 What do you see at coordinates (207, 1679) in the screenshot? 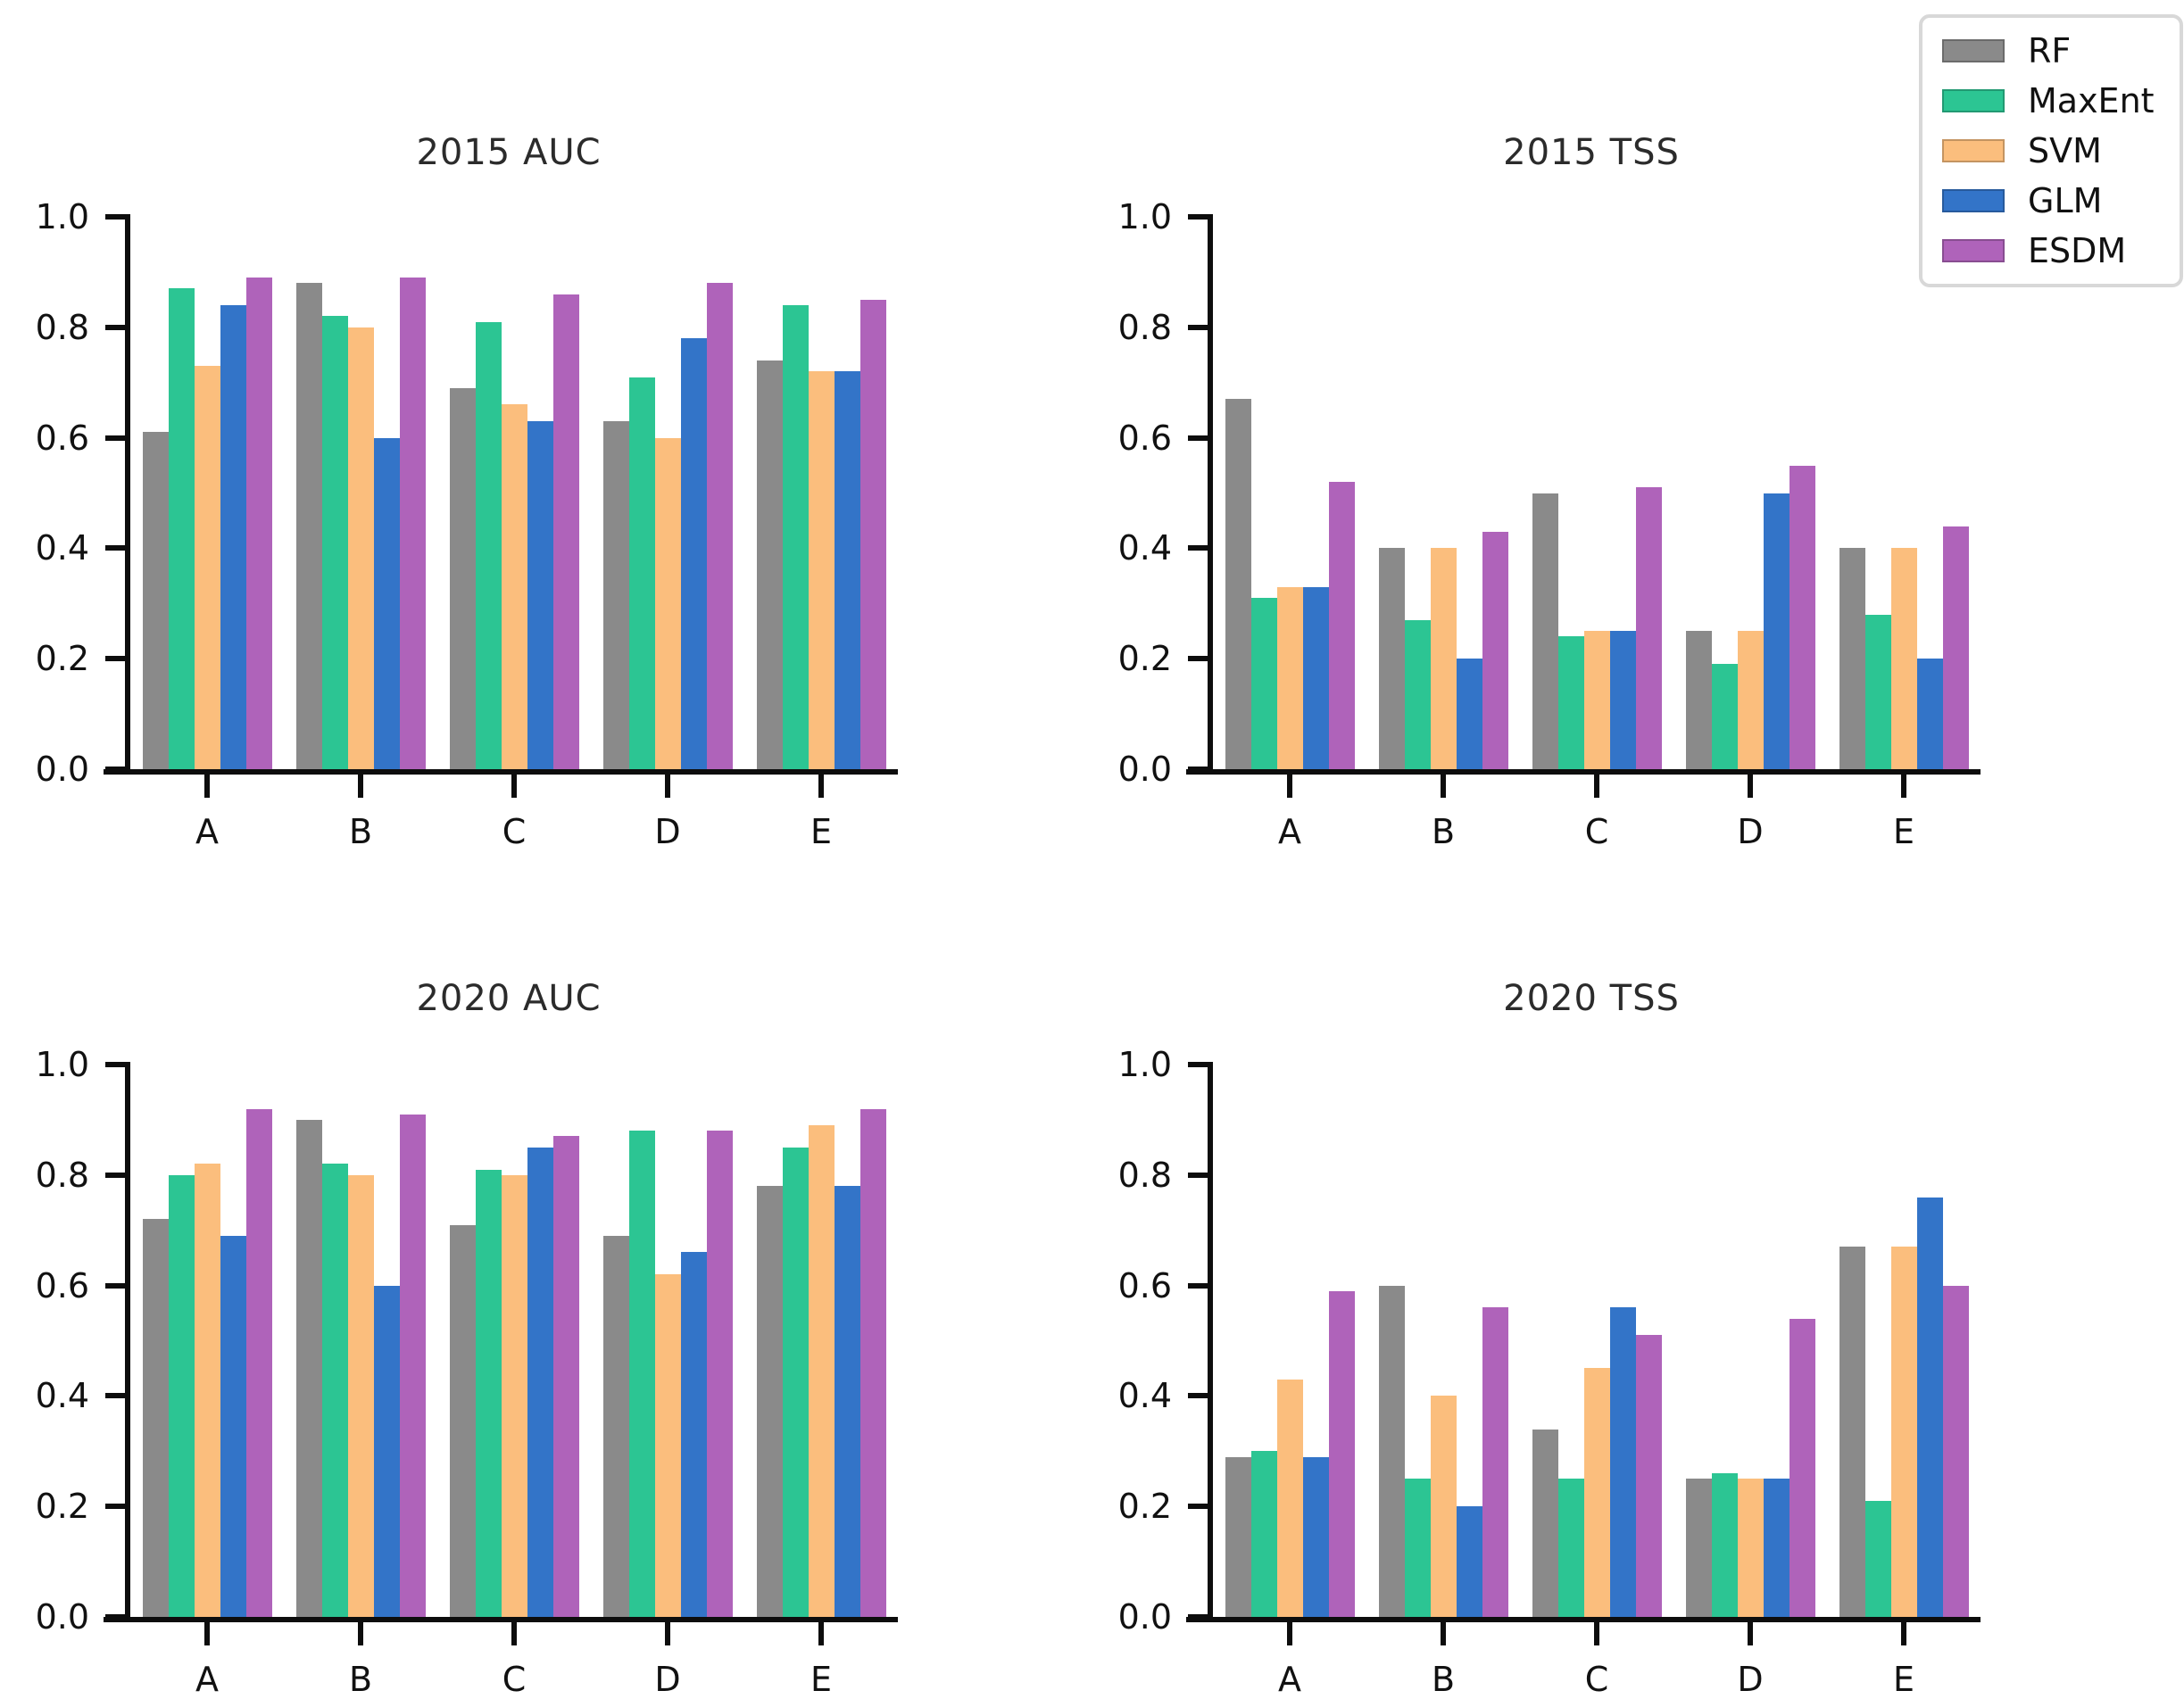
I see `x-axis-tick-label-A: A` at bounding box center [207, 1679].